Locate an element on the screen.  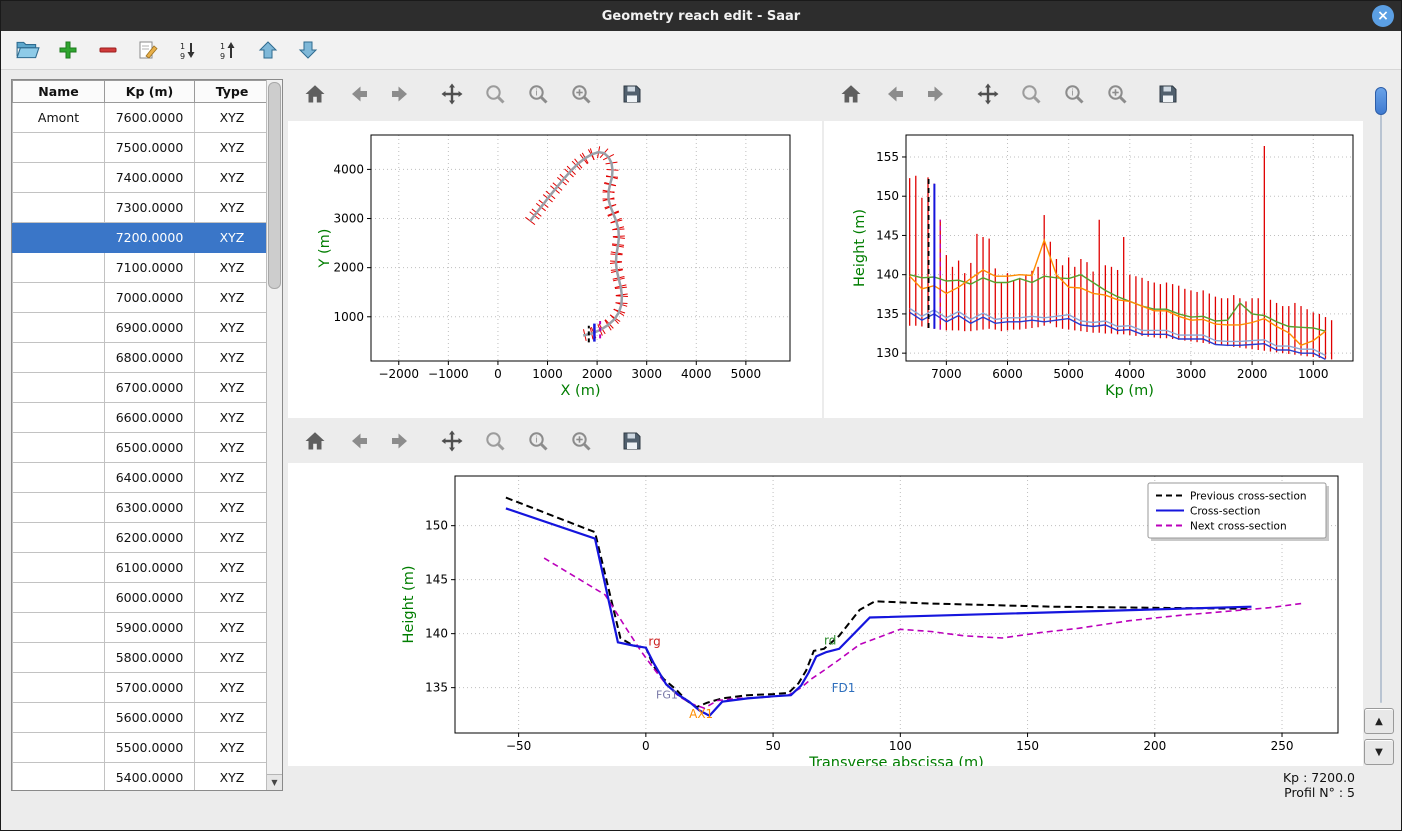
table-scrollbar-thumb is located at coordinates (274, 185).